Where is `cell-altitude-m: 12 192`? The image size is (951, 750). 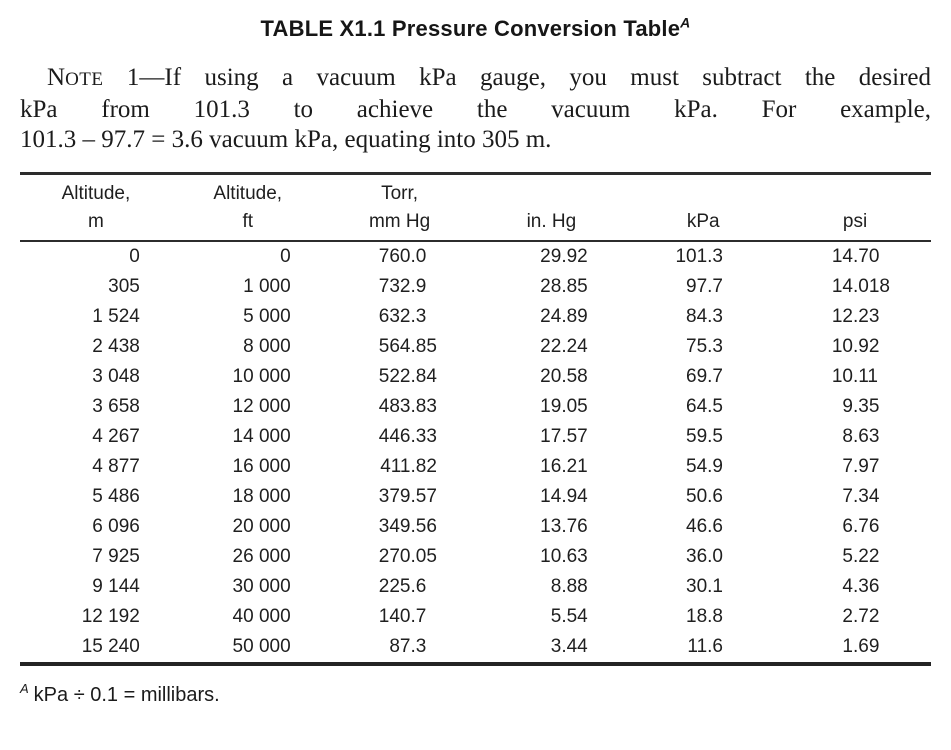 cell-altitude-m: 12 192 is located at coordinates (110, 616).